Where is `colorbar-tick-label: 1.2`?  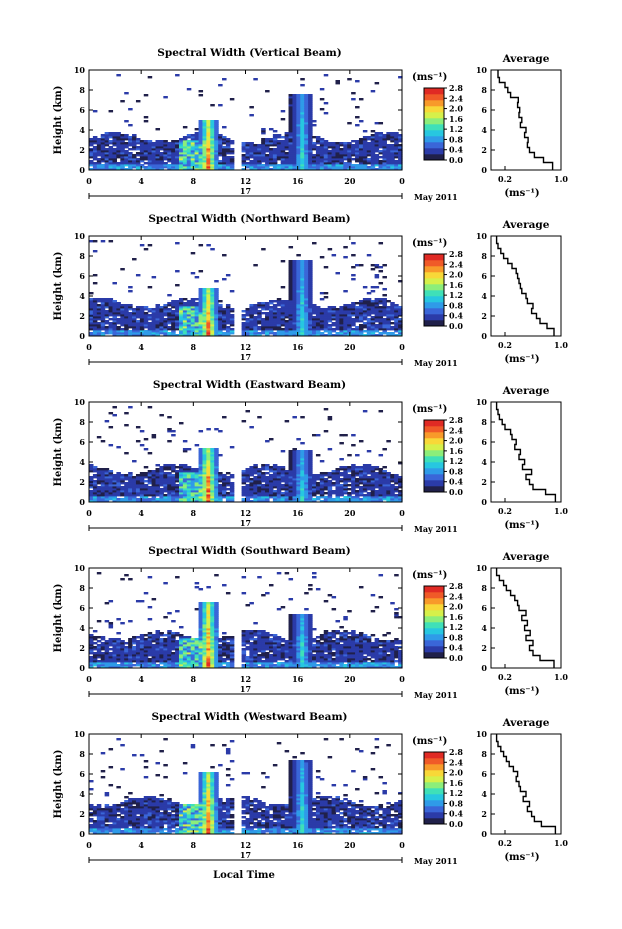 colorbar-tick-label: 1.2 is located at coordinates (456, 461).